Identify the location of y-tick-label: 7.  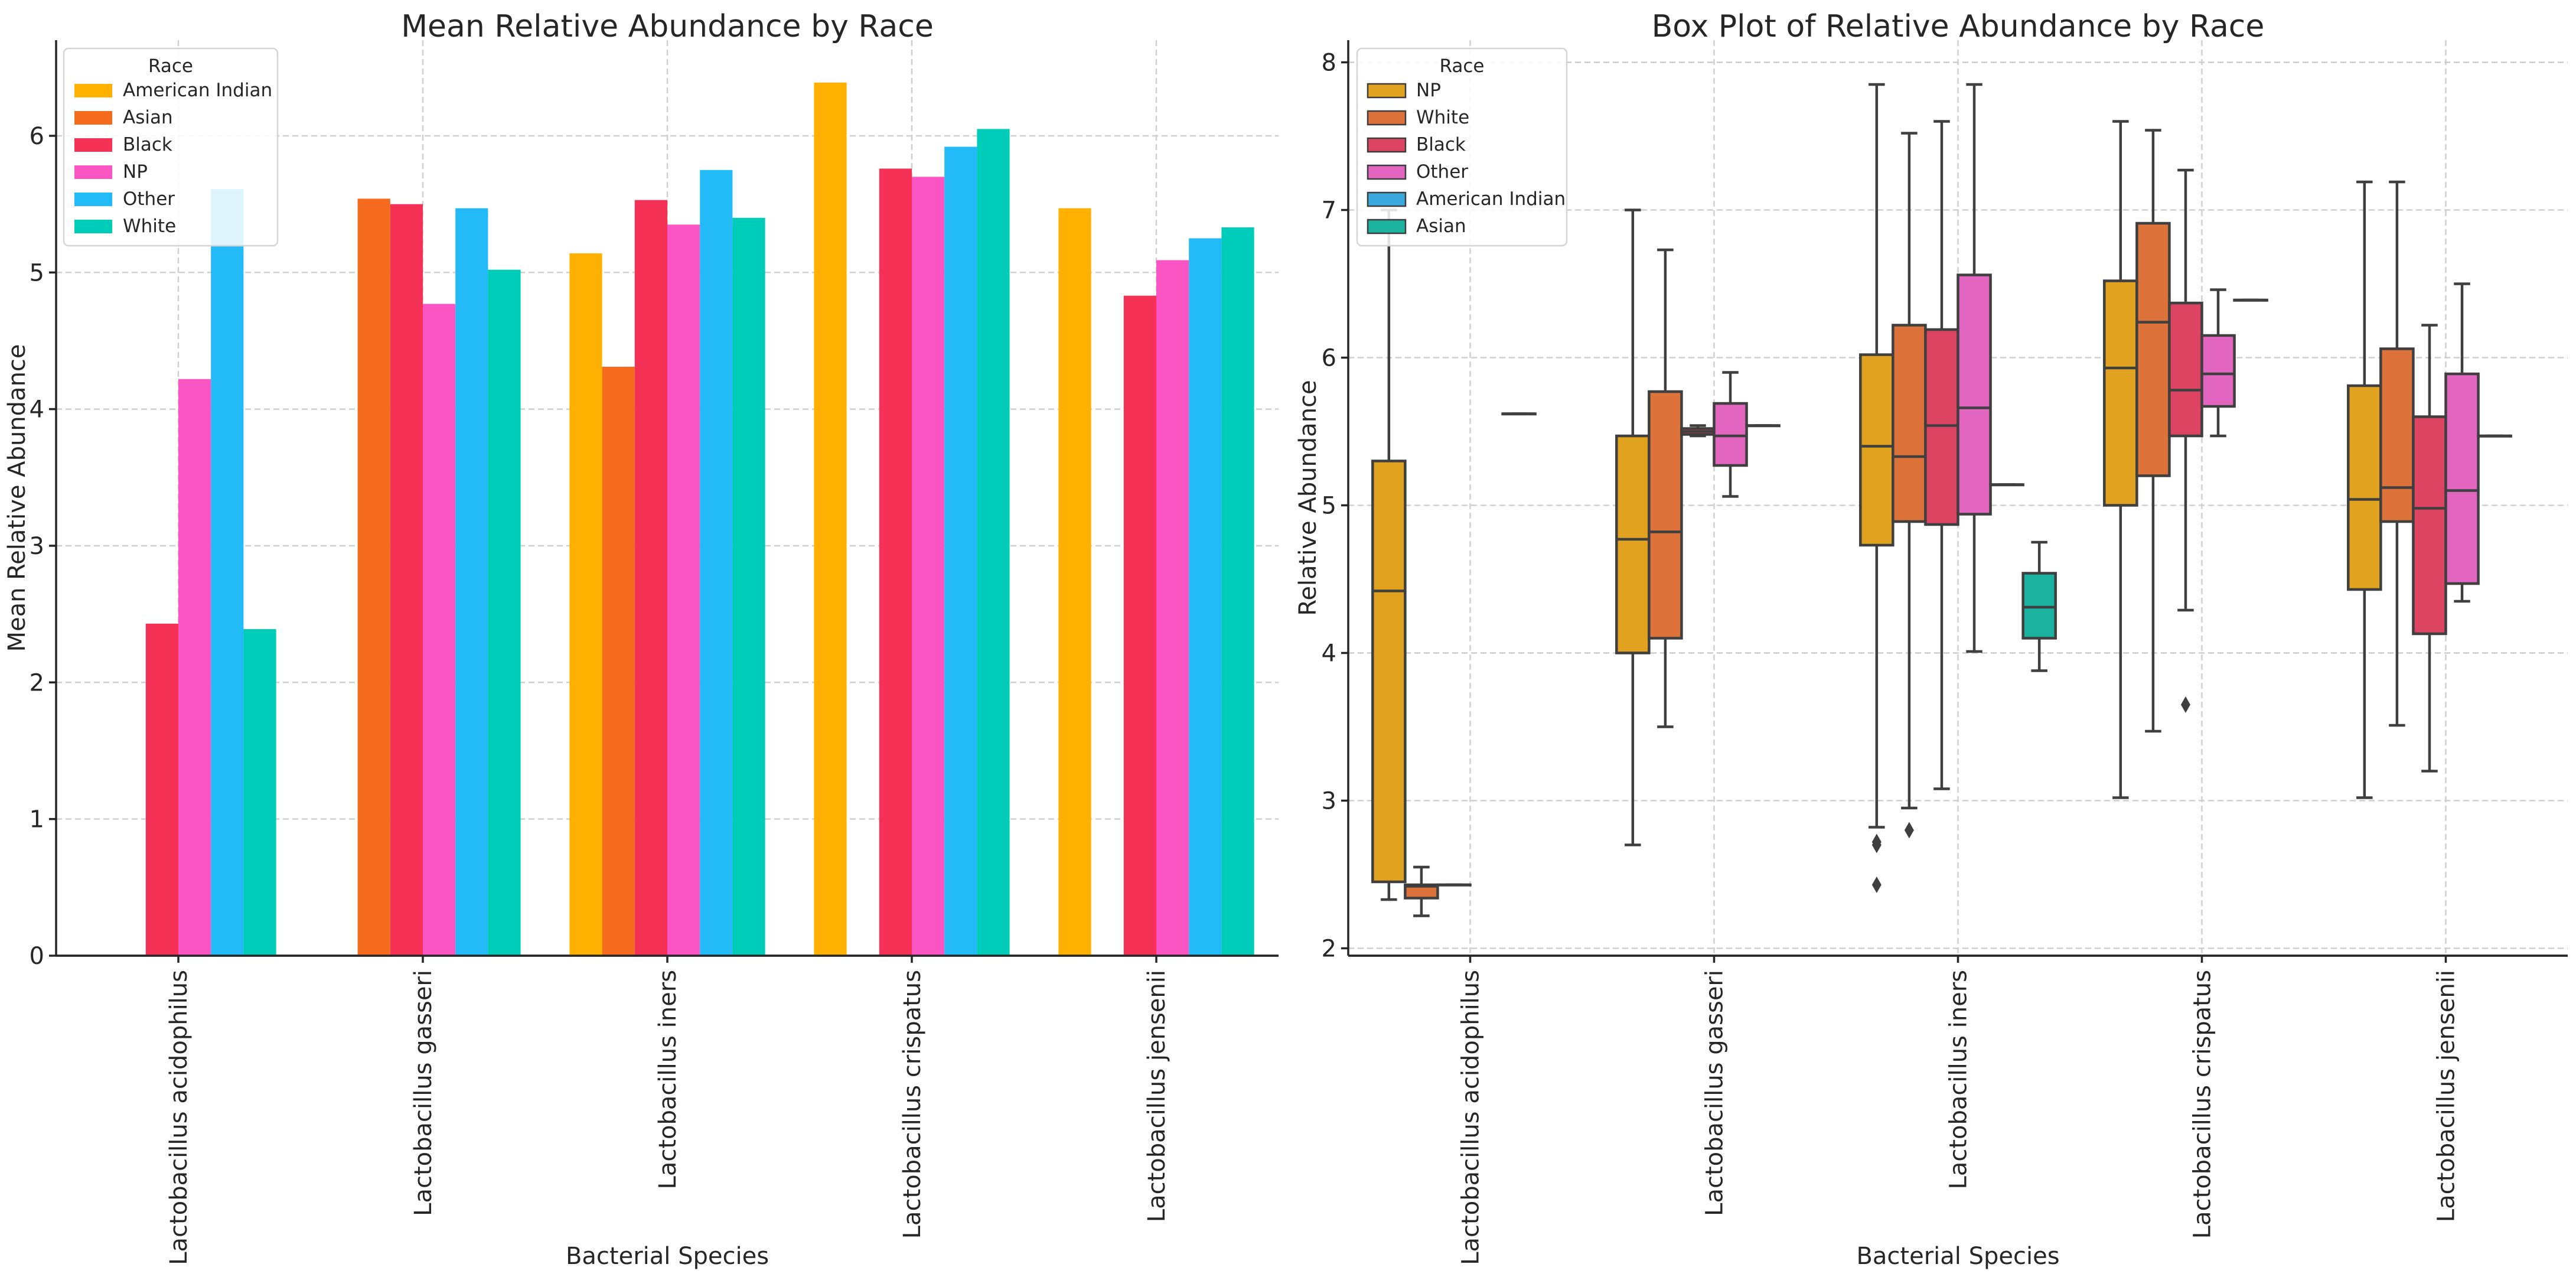
(1329, 210).